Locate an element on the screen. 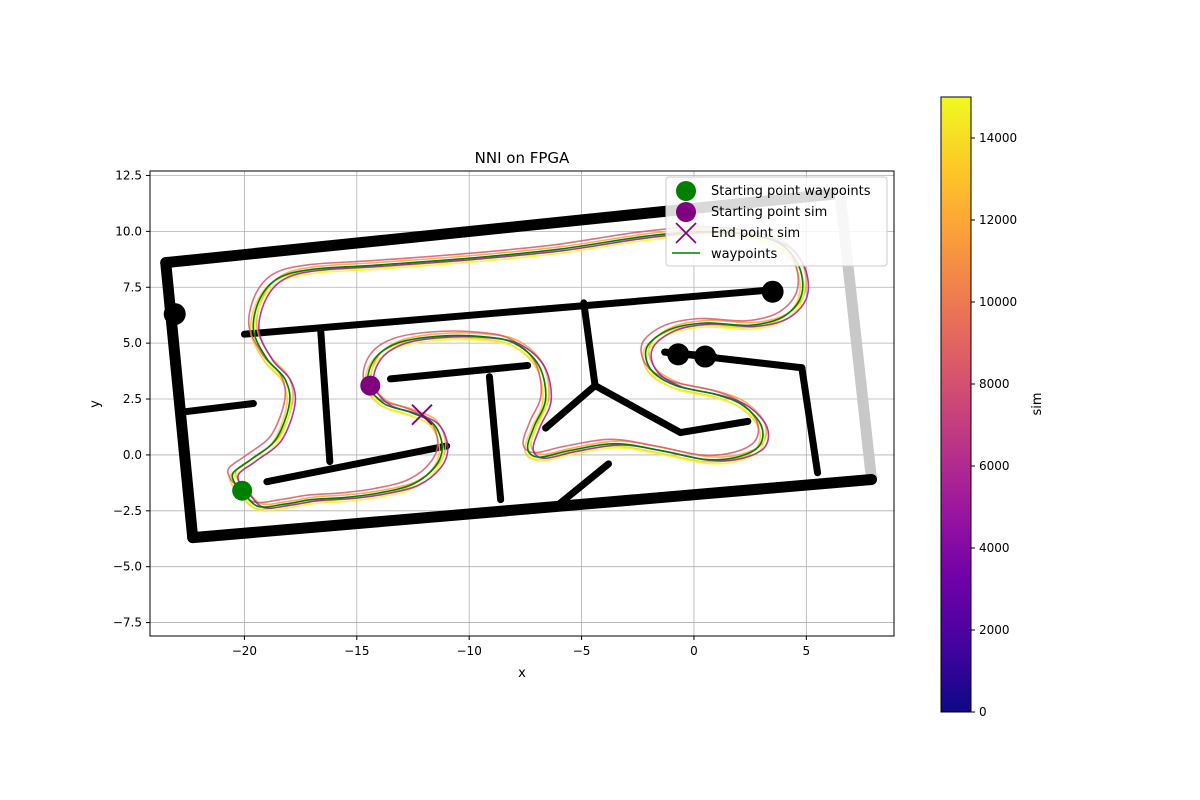  colorbar-tick-label: 8000 is located at coordinates (994, 384).